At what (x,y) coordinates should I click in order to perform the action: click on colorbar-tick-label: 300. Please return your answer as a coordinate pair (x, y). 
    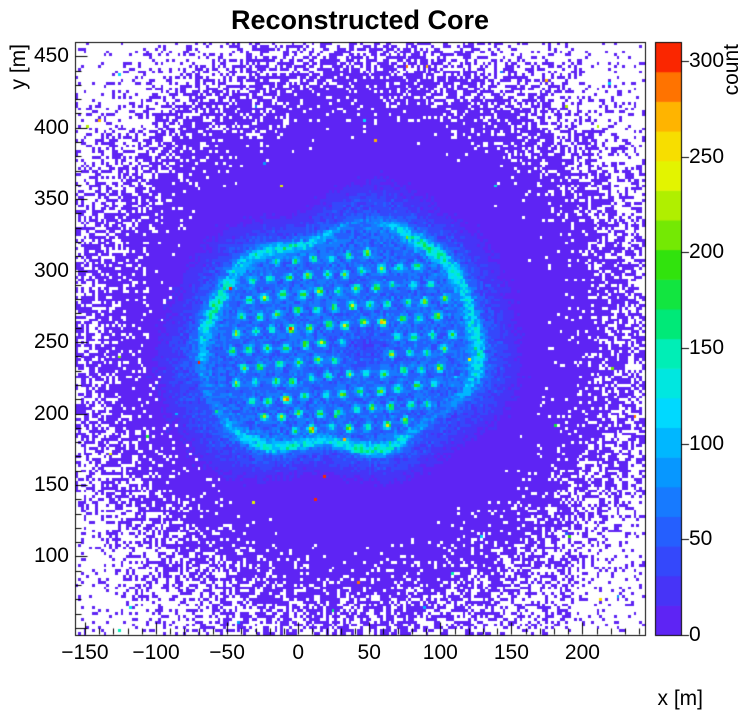
    Looking at the image, I should click on (707, 61).